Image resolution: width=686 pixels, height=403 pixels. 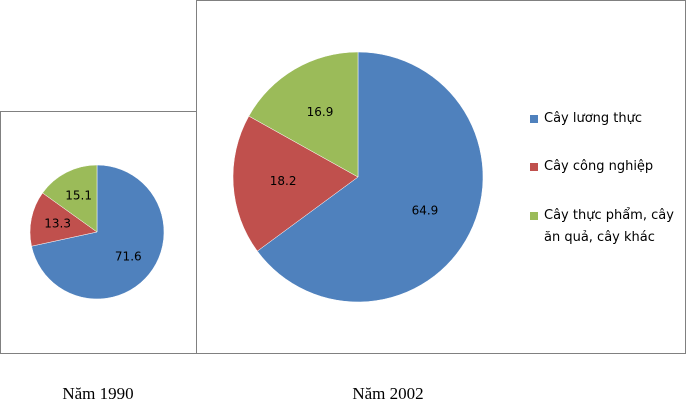 What do you see at coordinates (320, 112) in the screenshot?
I see `data-label: 16.9` at bounding box center [320, 112].